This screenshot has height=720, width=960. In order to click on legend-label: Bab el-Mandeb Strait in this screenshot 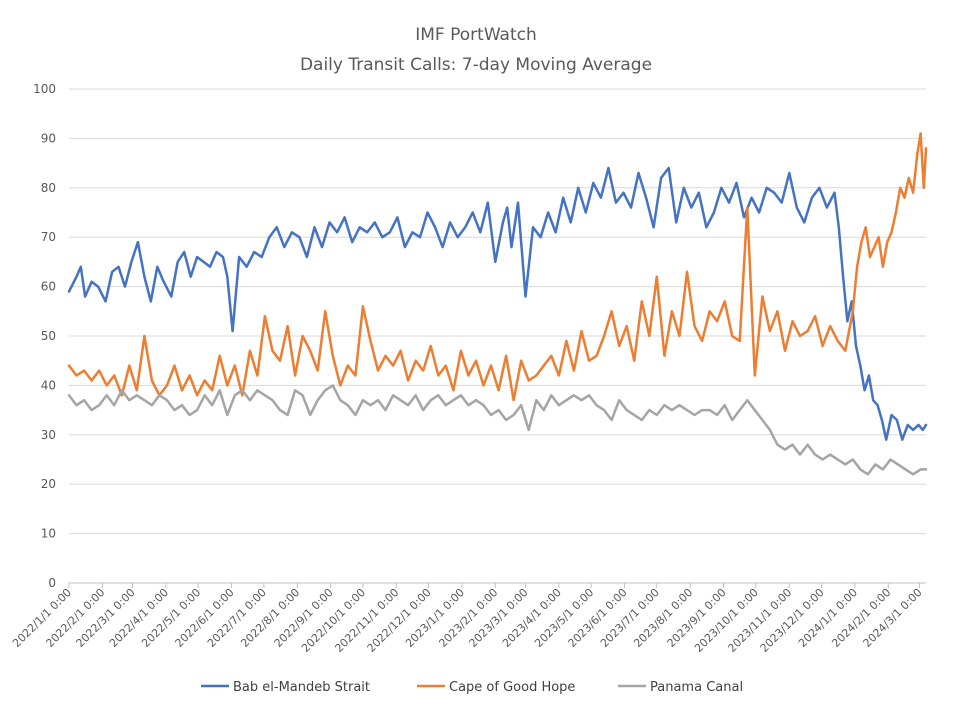, I will do `click(301, 687)`.